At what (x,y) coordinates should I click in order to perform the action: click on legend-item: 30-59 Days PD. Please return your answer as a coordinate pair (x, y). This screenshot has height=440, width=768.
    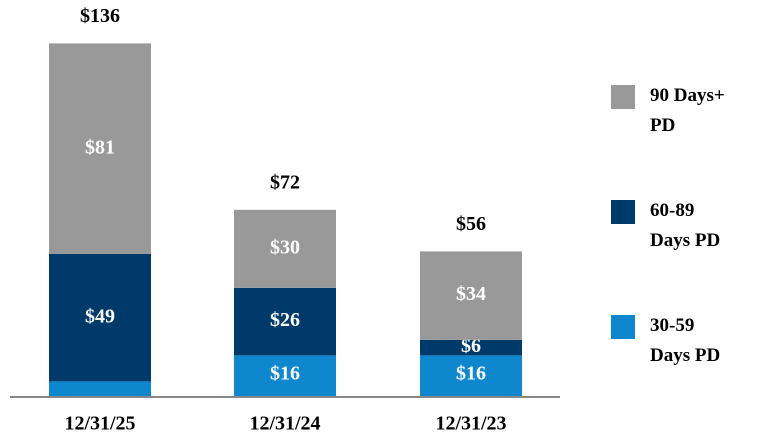
    Looking at the image, I should click on (673, 343).